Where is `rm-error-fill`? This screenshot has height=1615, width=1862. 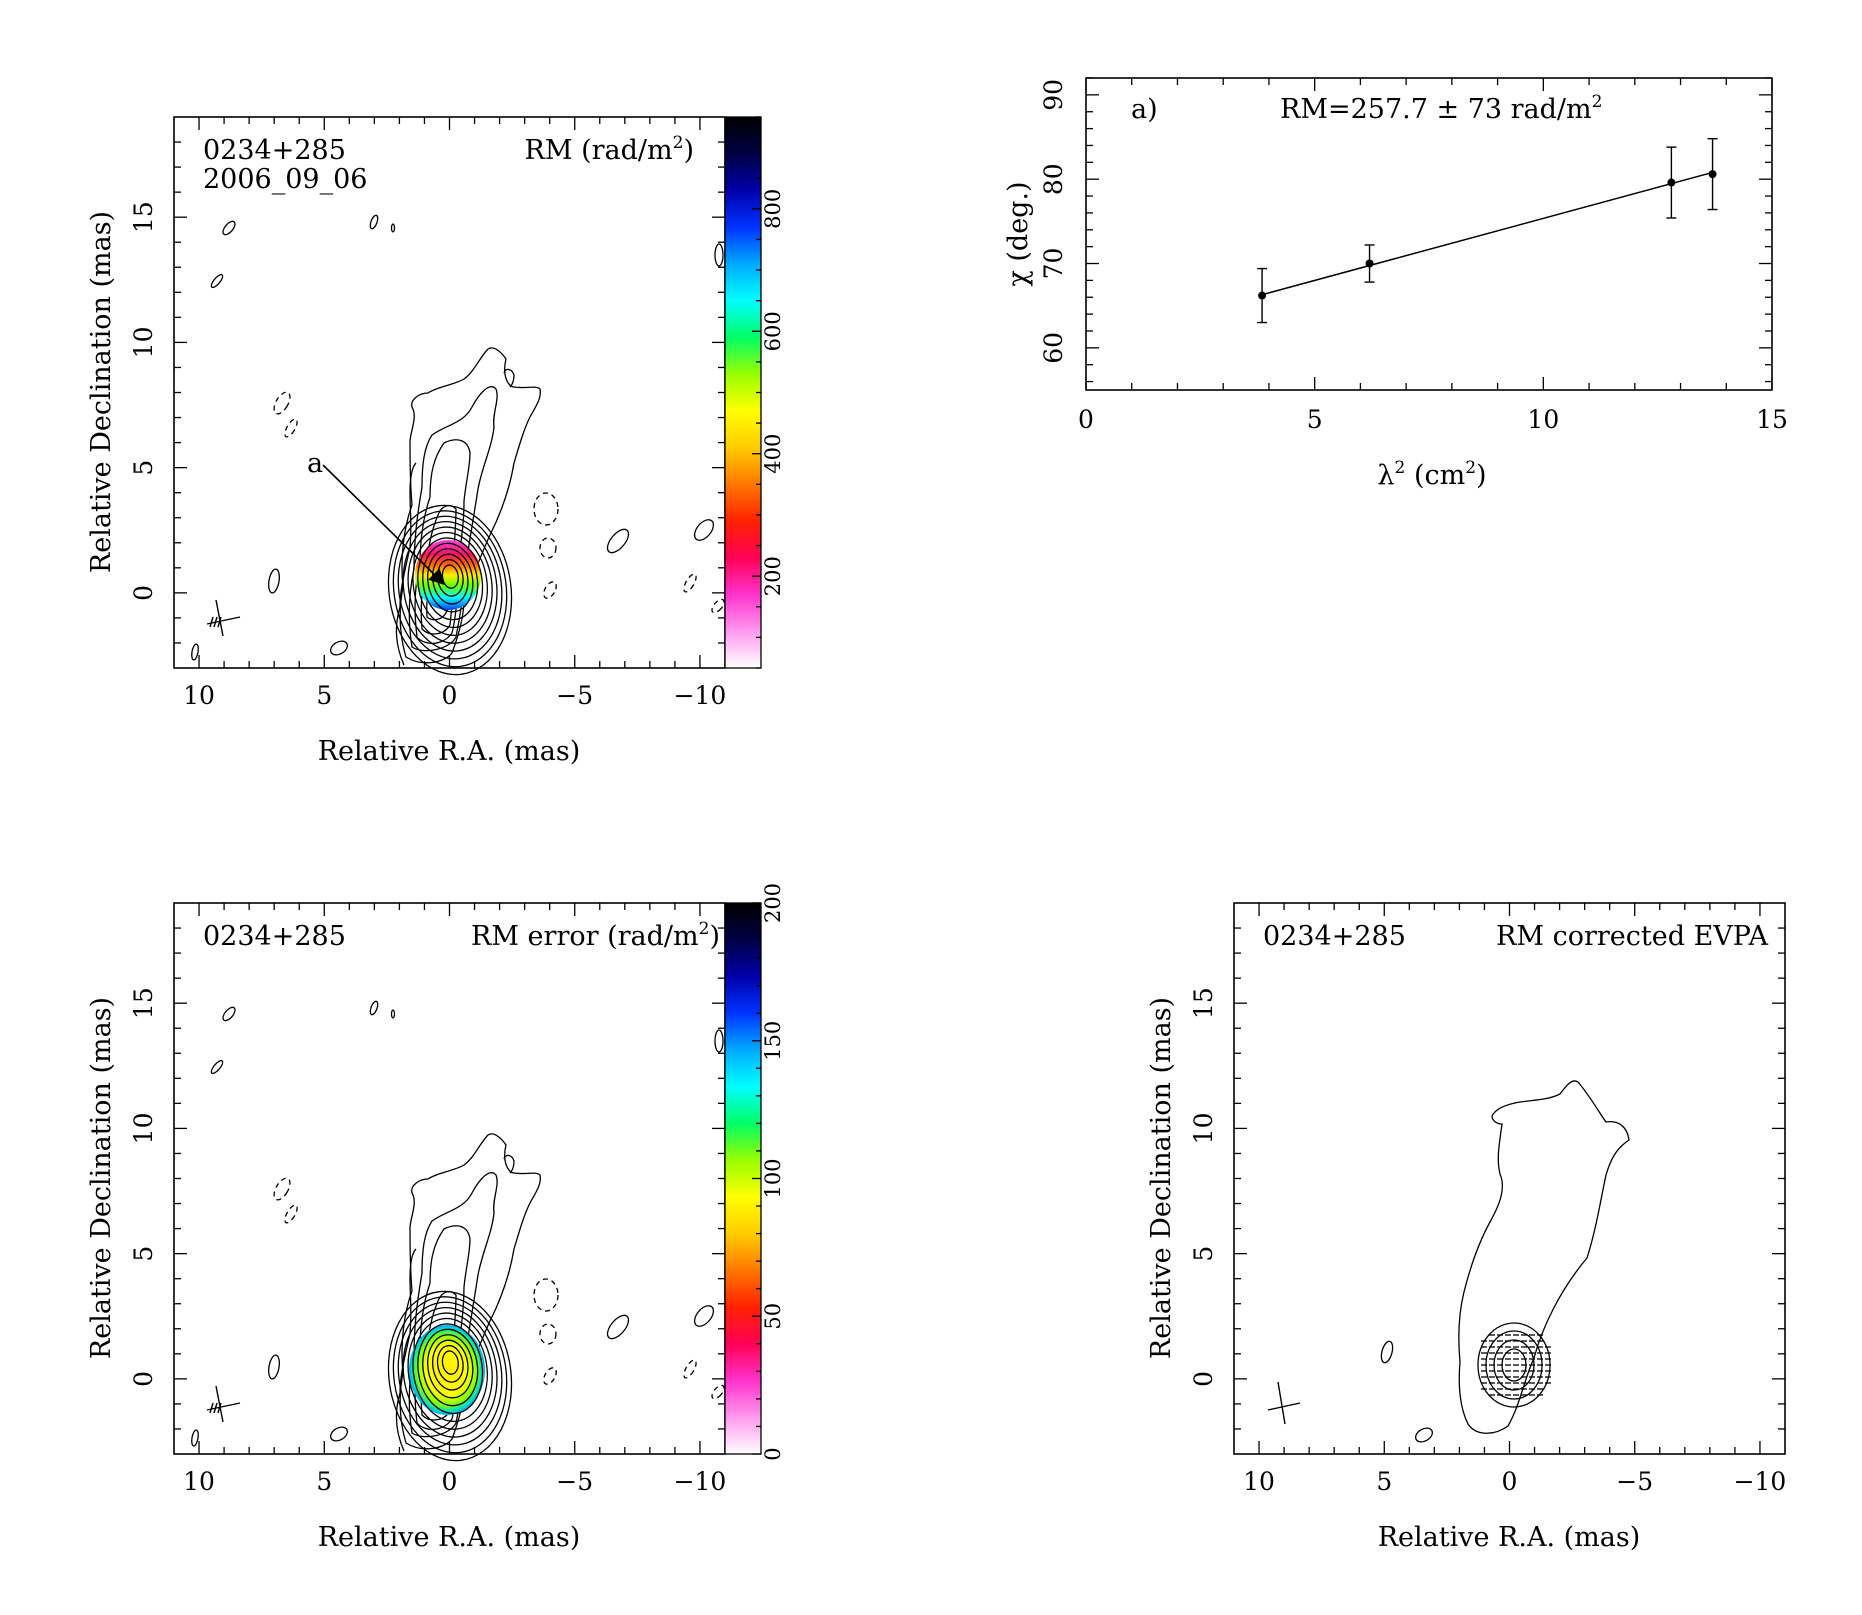
rm-error-fill is located at coordinates (447, 1370).